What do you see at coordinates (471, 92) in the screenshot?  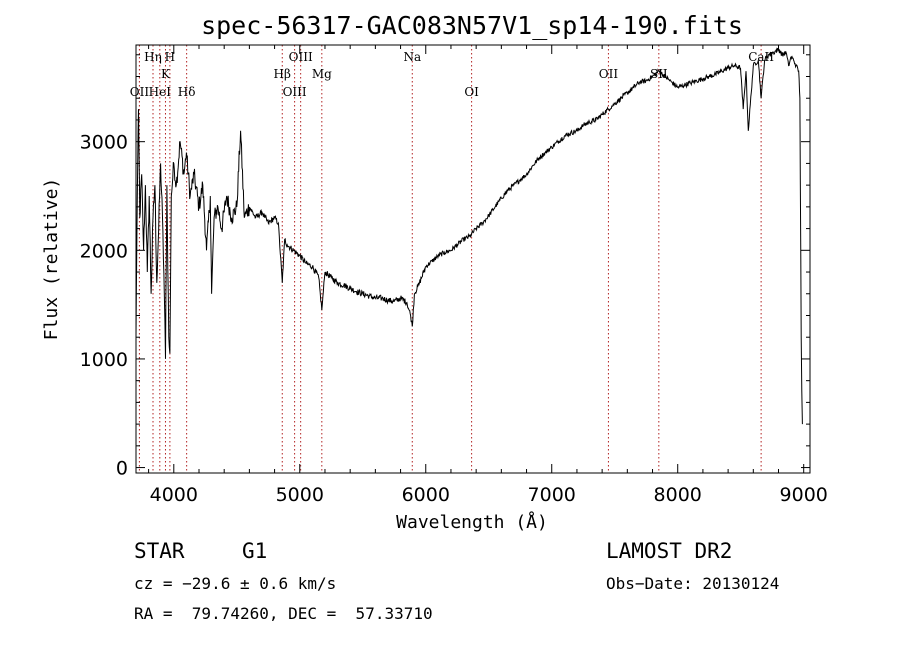 I see `spectral-marker-label: OI` at bounding box center [471, 92].